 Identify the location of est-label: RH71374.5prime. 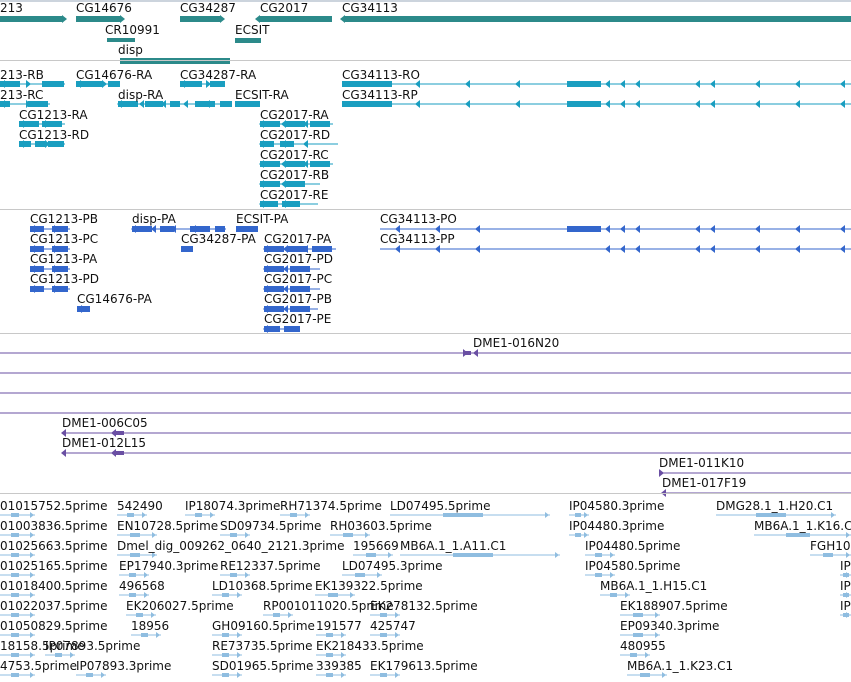
(331, 506).